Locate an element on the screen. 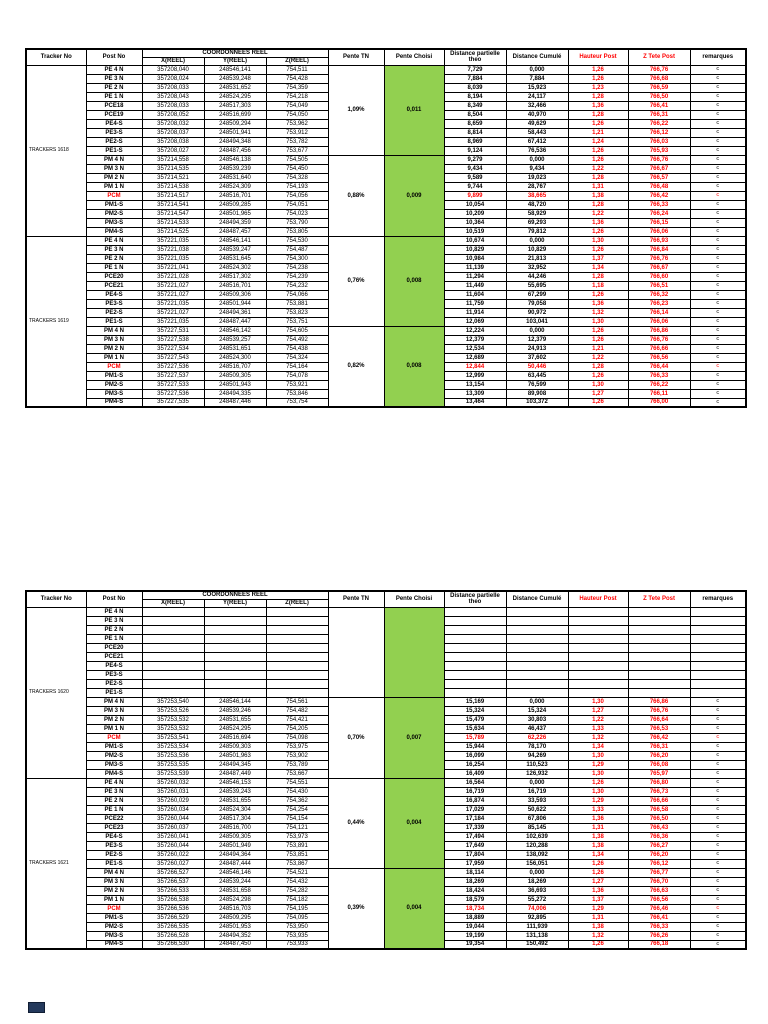 The width and height of the screenshot is (768, 1024). col-header-z-reel: Z(REEL) is located at coordinates (297, 61).